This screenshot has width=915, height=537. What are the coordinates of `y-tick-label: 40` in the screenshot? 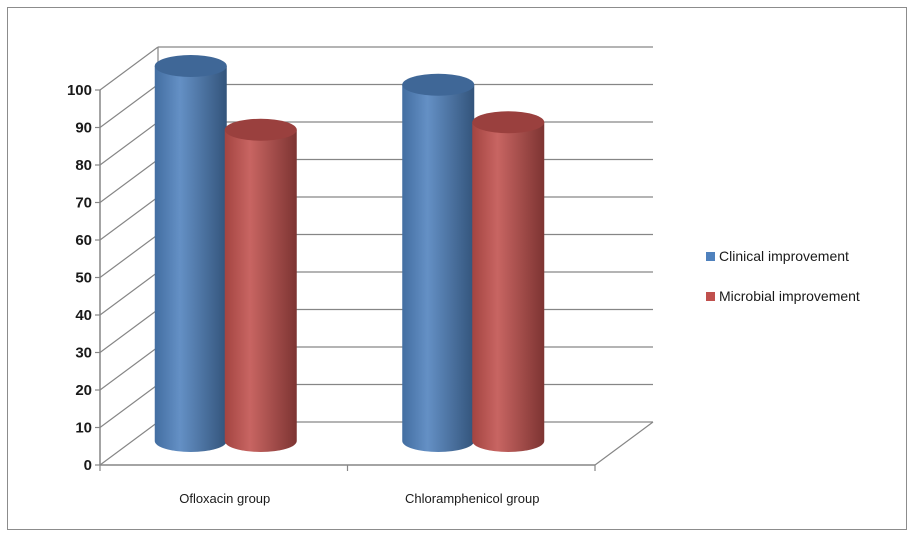 It's located at (83, 315).